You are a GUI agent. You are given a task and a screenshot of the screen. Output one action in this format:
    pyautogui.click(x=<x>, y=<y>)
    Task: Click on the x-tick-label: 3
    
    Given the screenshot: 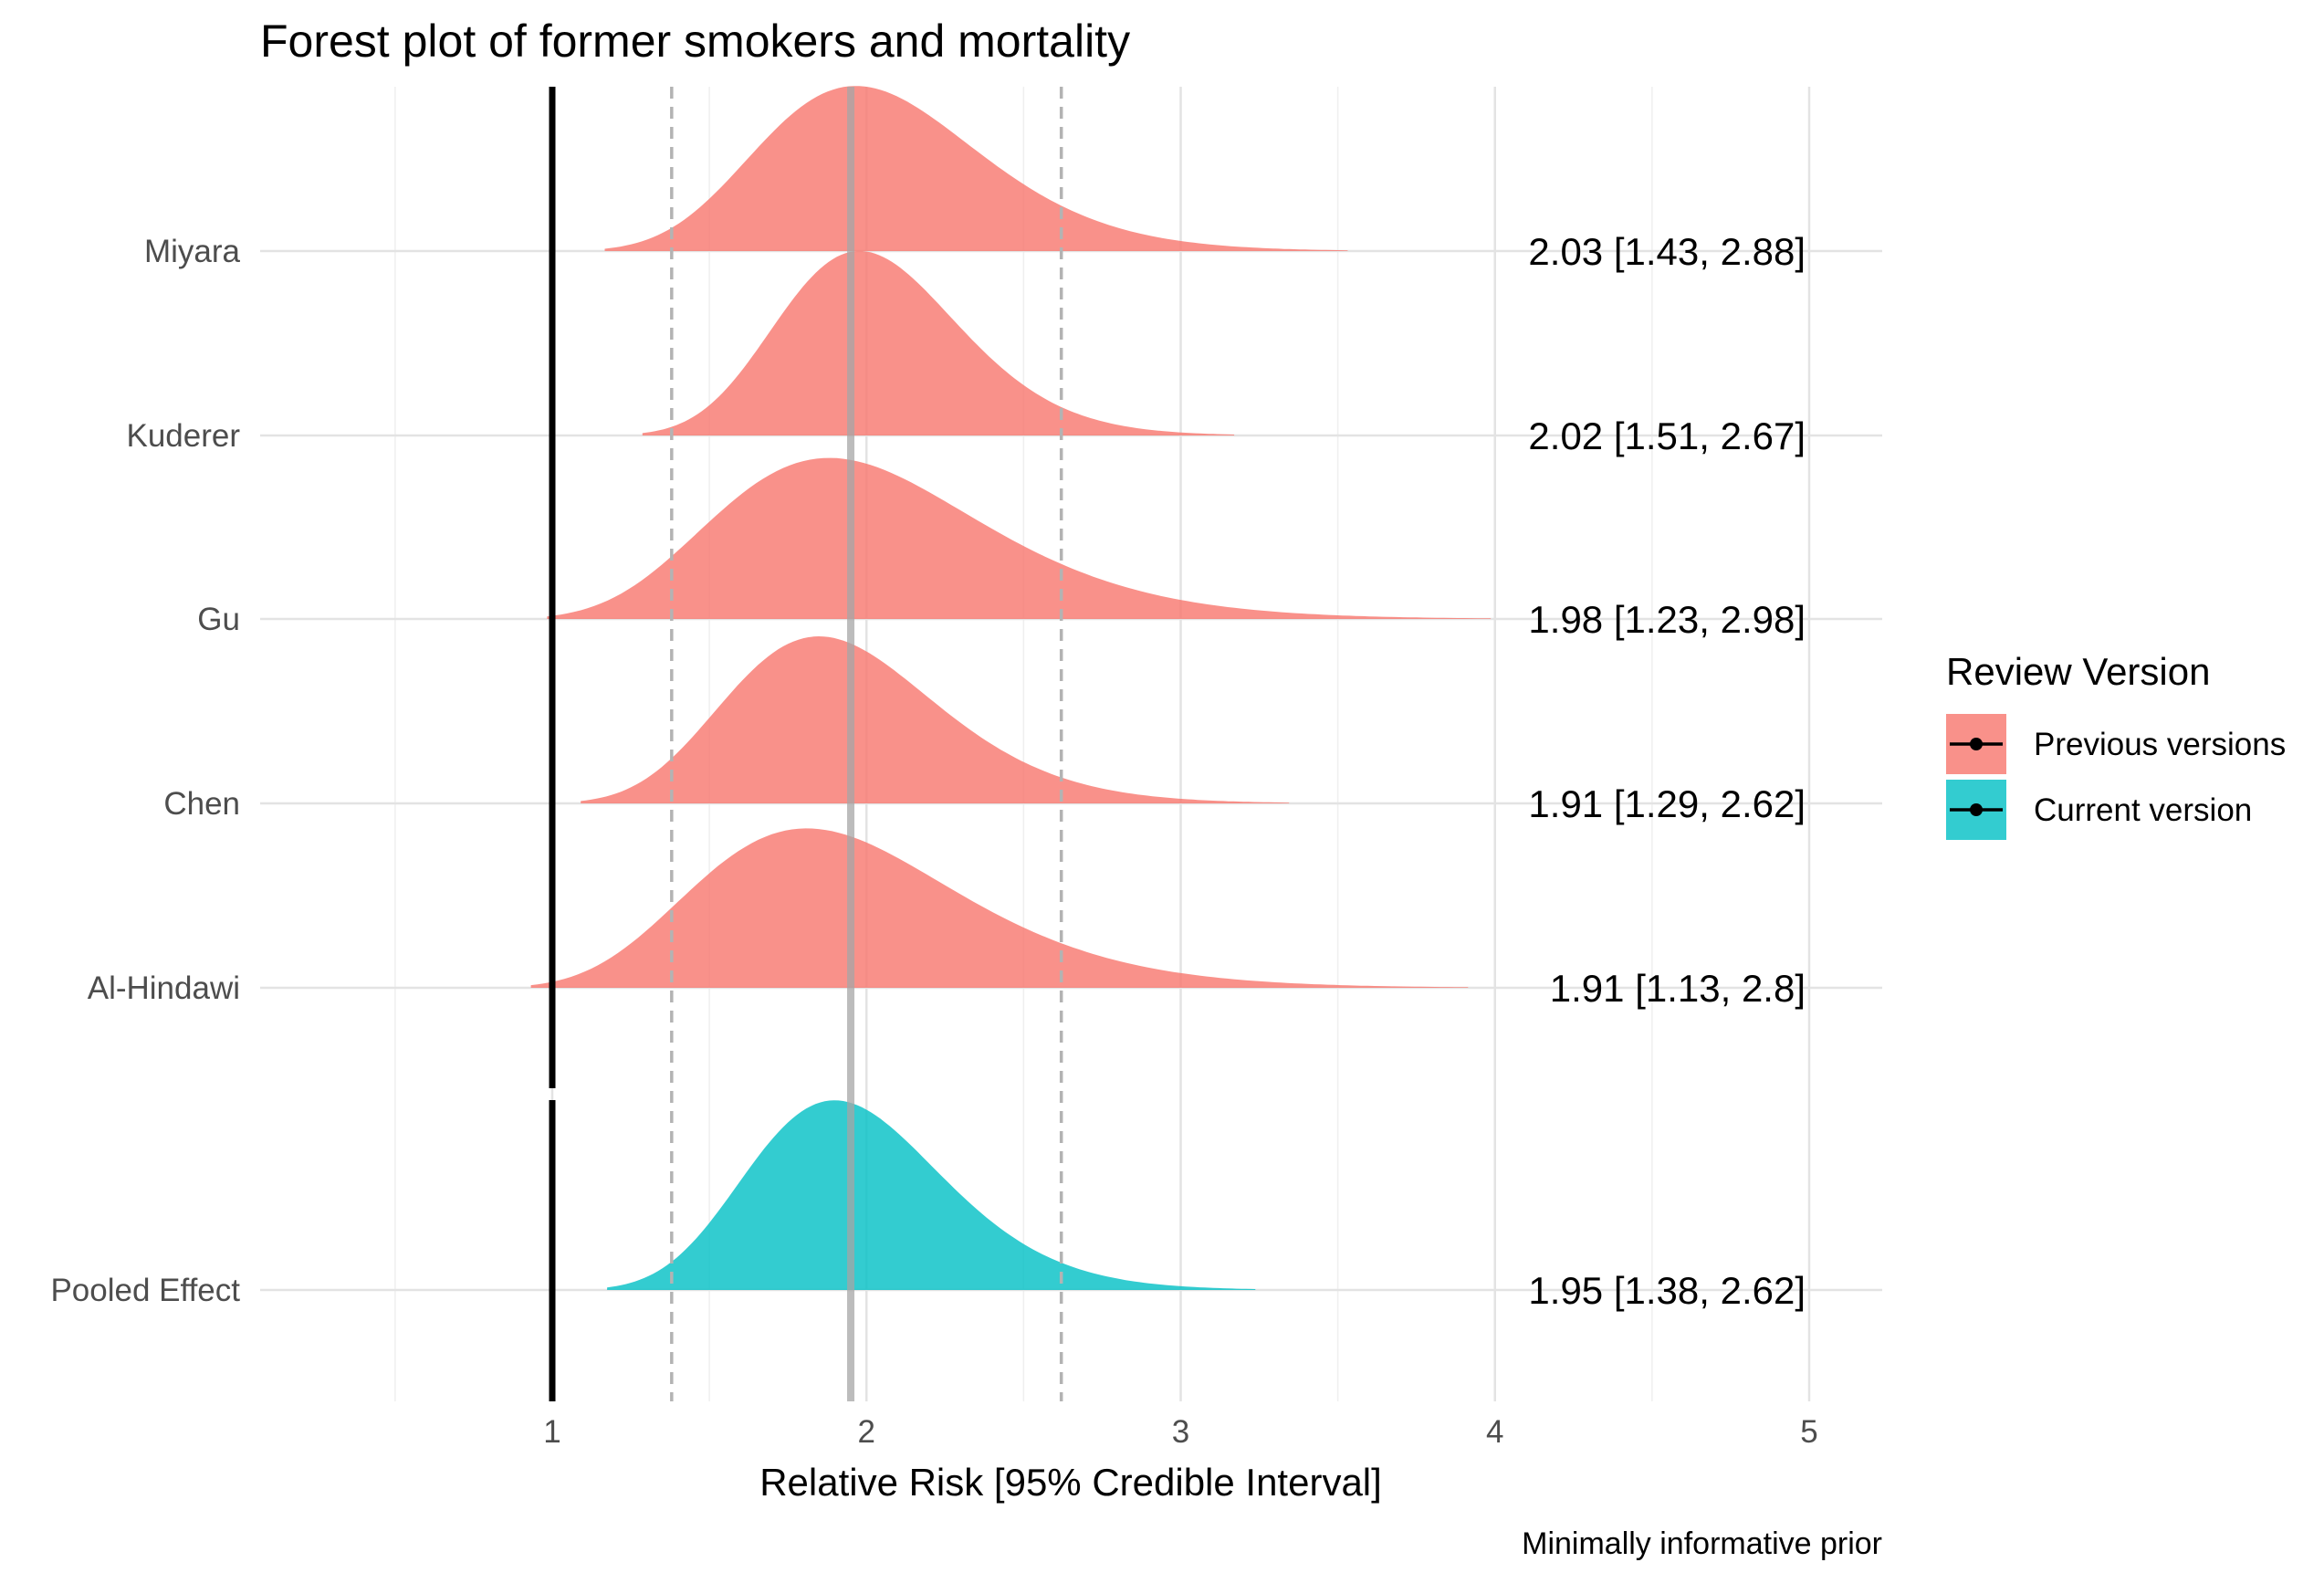 What is the action you would take?
    pyautogui.click(x=1181, y=1432)
    